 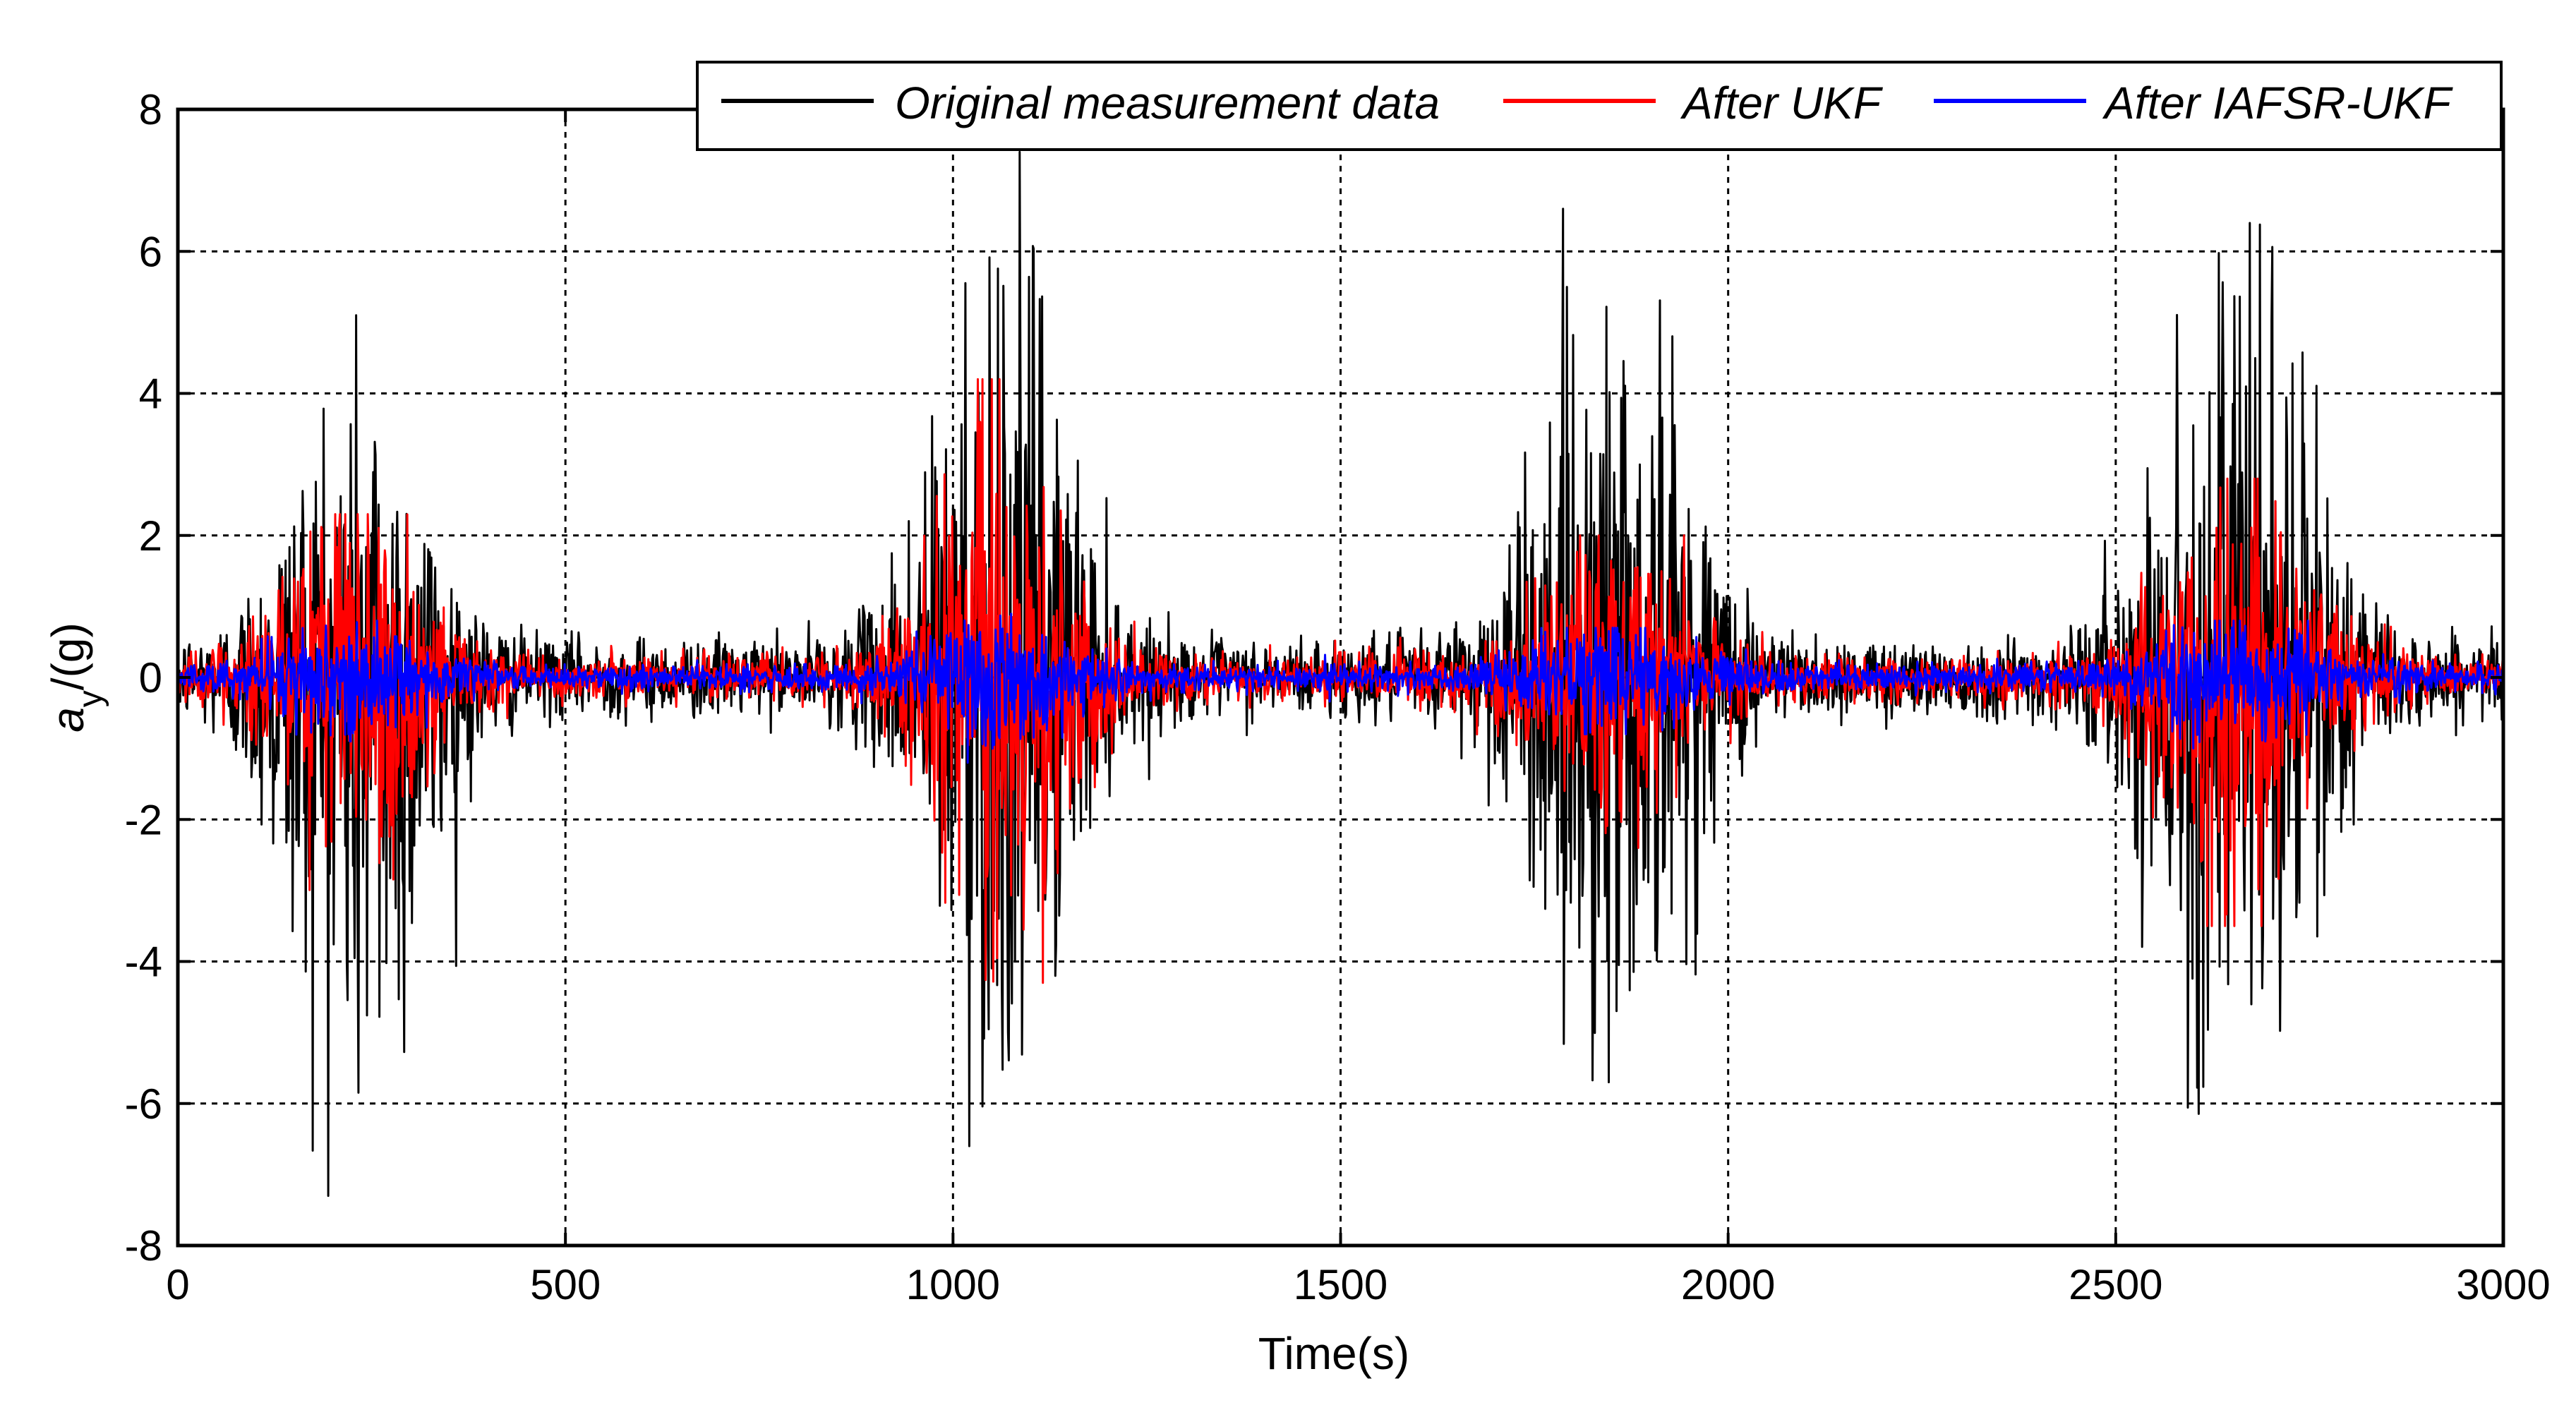 I want to click on y-tick-label: 8, so click(x=150, y=109).